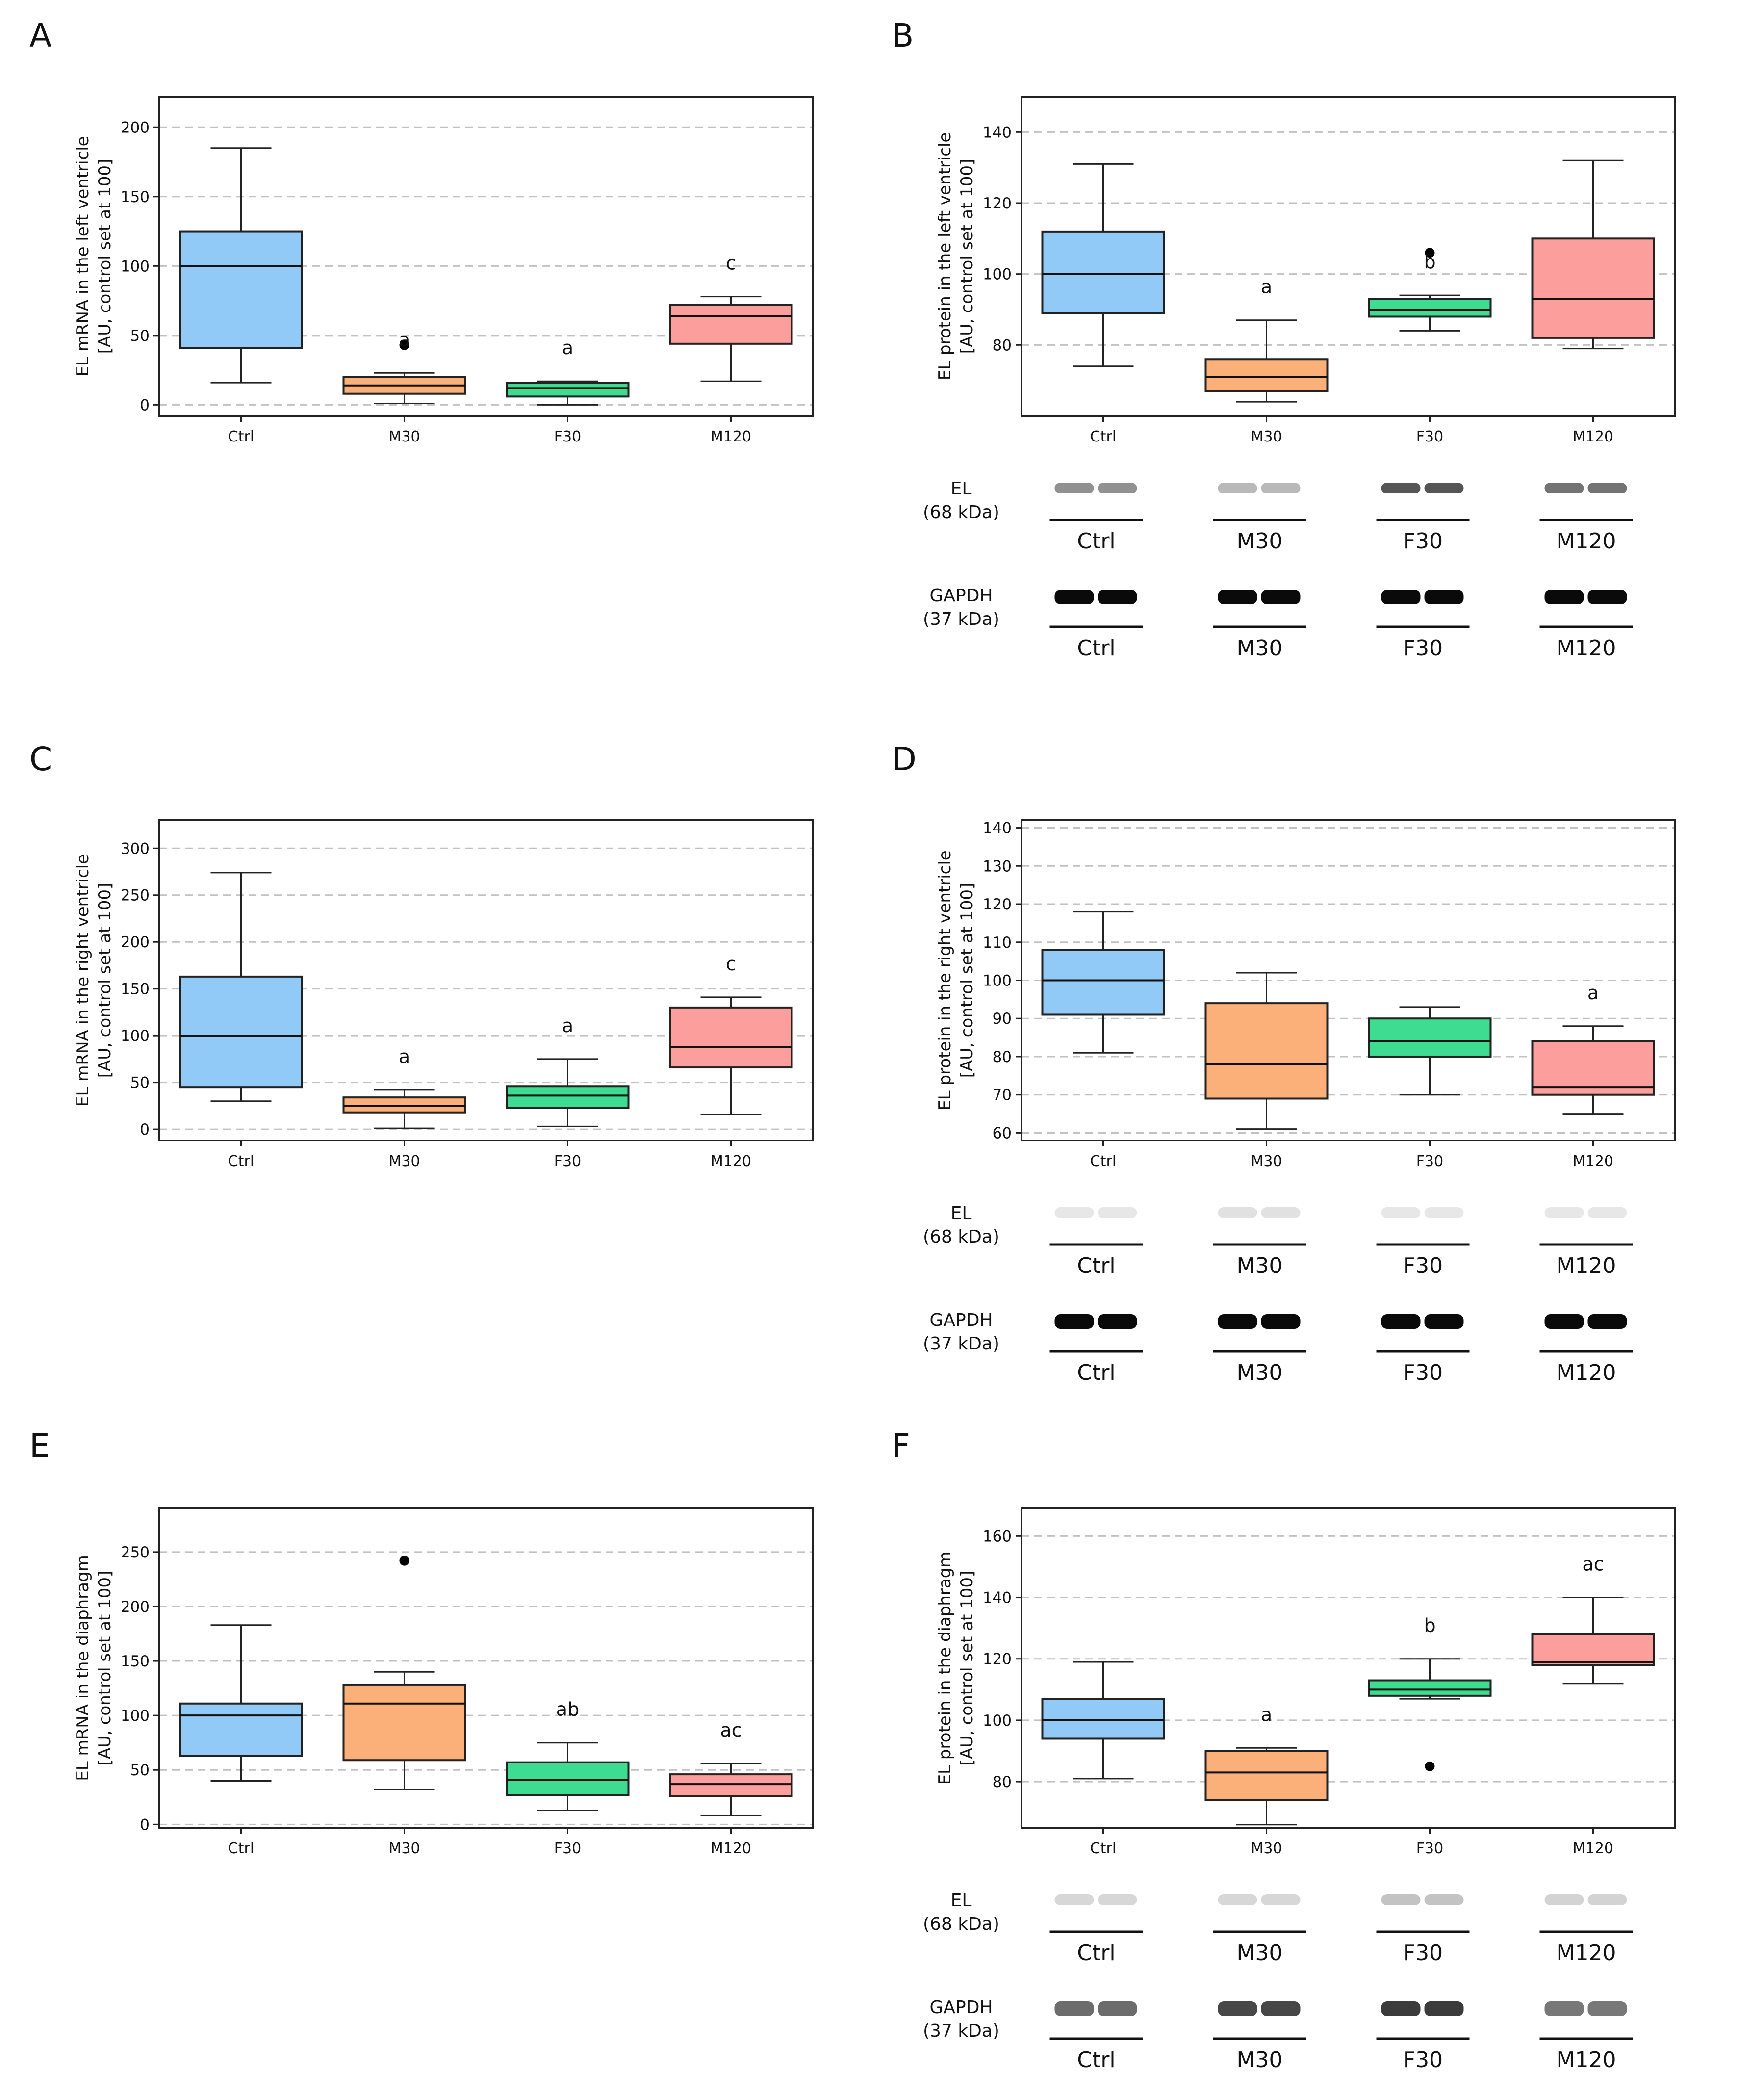 This screenshot has width=1738, height=2100. I want to click on panel-label: A, so click(40, 36).